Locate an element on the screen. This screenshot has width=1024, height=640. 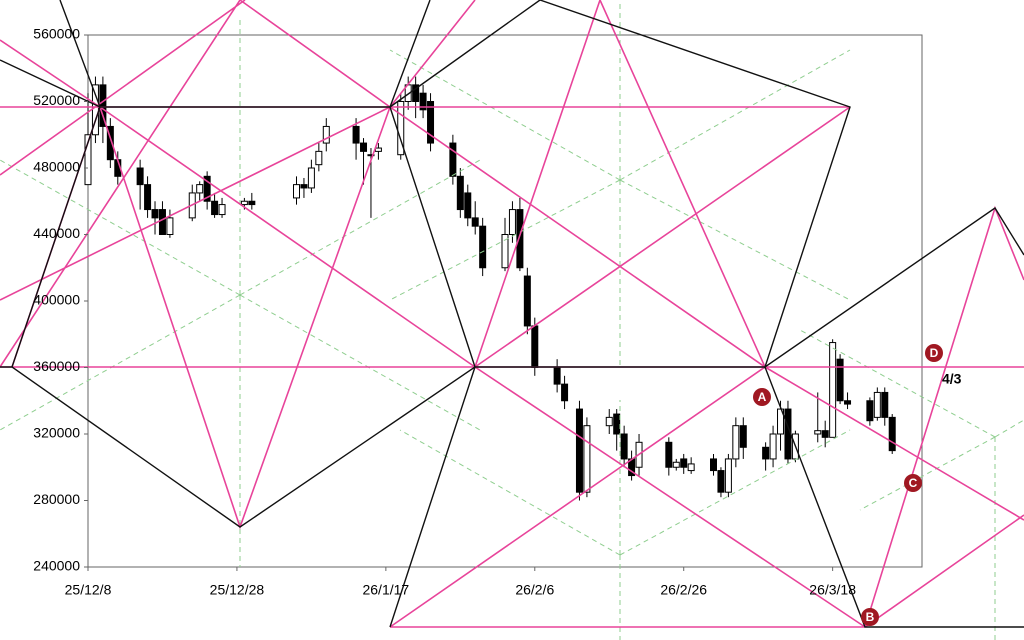
x-tick-label: 25/12/8 is located at coordinates (88, 590).